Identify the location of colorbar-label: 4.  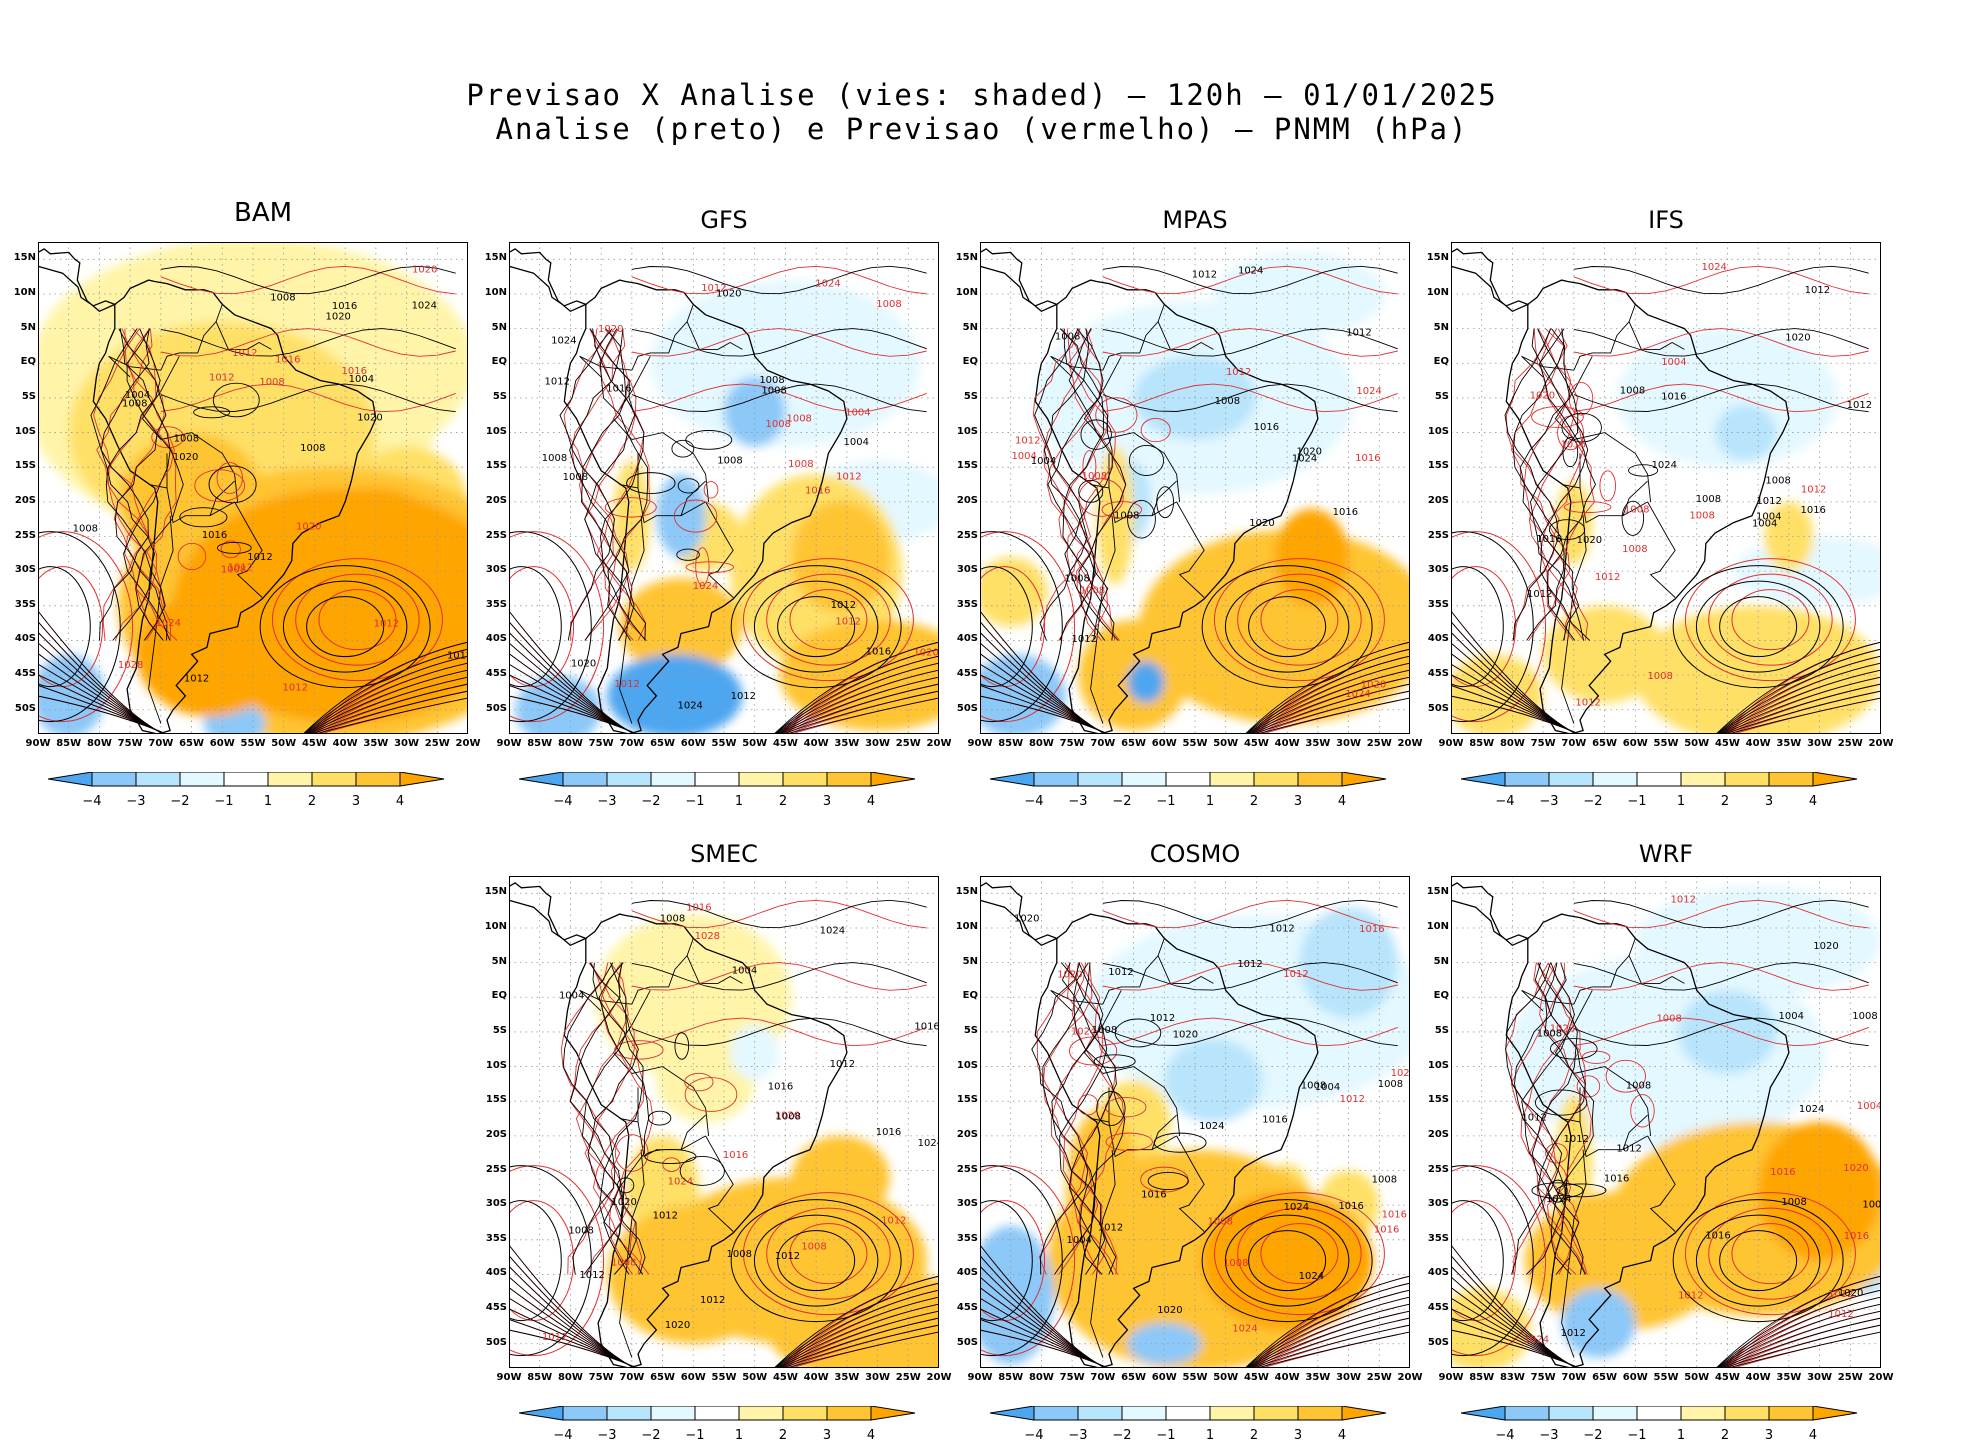
(1813, 801).